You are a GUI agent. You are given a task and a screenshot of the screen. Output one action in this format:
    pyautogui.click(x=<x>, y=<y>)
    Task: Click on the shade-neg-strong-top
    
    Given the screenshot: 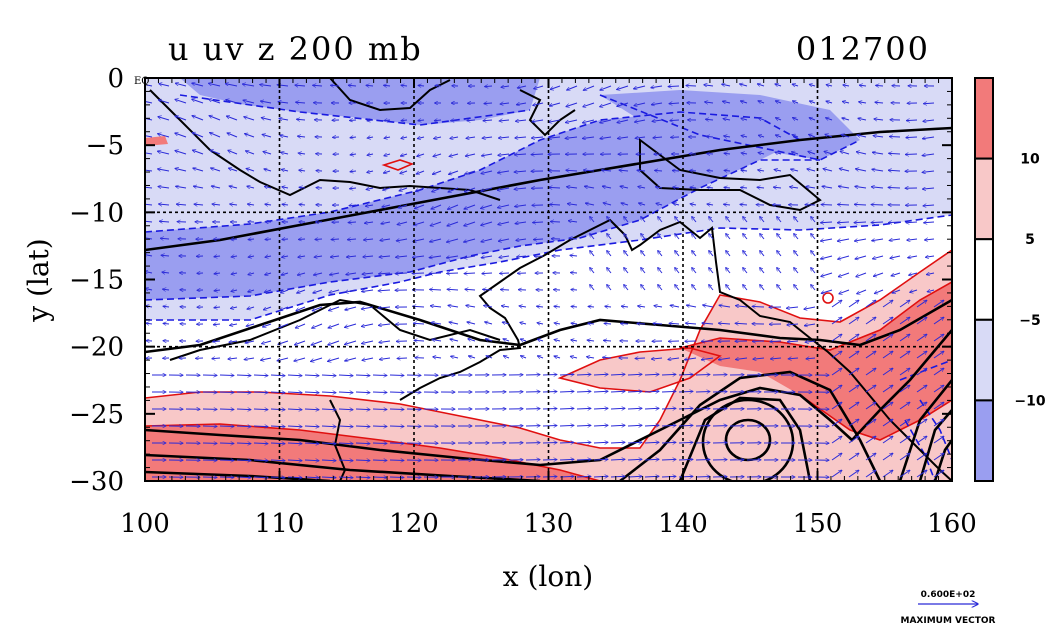 What is the action you would take?
    pyautogui.click(x=360, y=101)
    